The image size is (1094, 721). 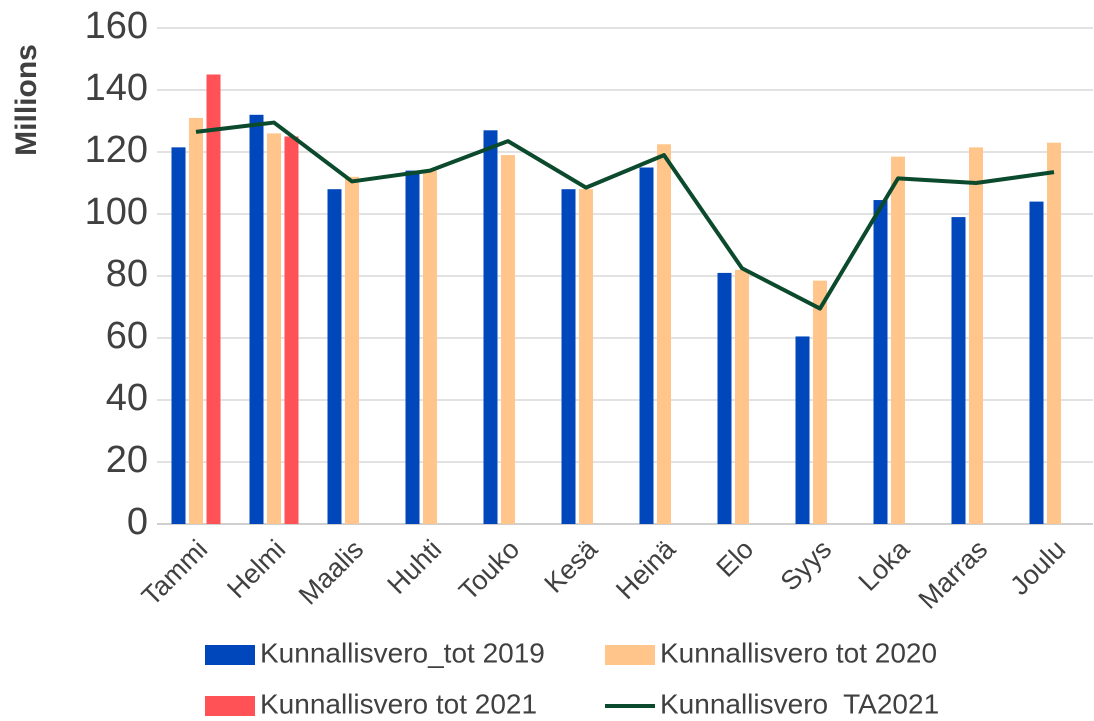 What do you see at coordinates (884, 564) in the screenshot?
I see `x-tick-label: Loka` at bounding box center [884, 564].